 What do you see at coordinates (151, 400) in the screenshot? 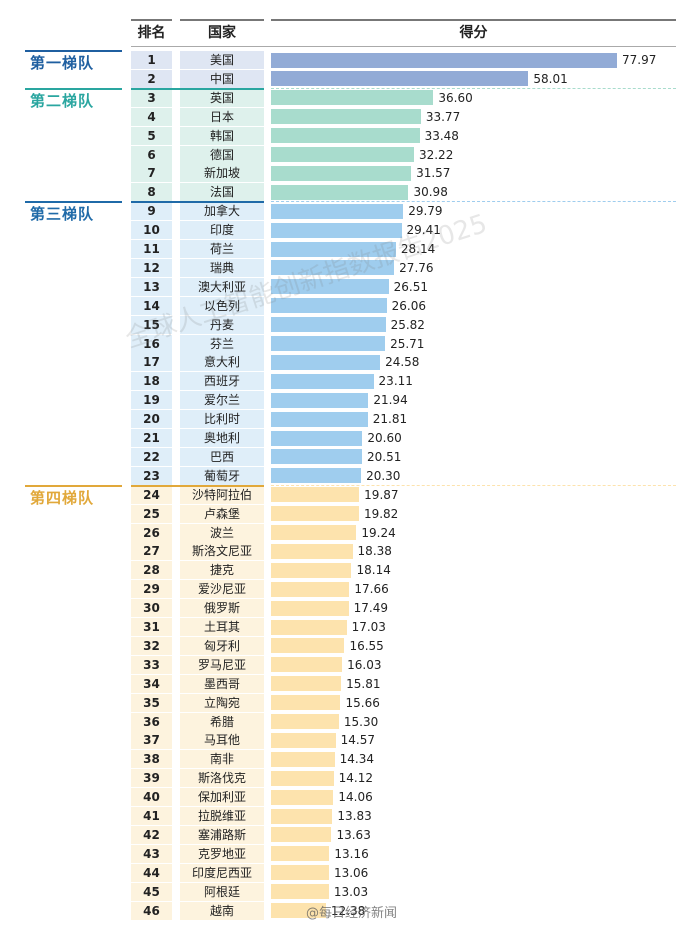
I see `rank-cell: 19` at bounding box center [151, 400].